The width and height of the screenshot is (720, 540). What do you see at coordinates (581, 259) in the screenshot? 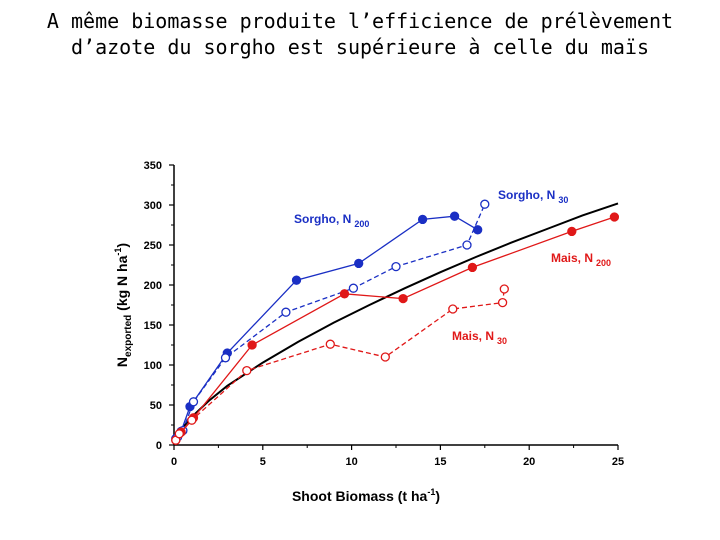
I see `series-label-mais-n-200: Mais, N 200` at bounding box center [581, 259].